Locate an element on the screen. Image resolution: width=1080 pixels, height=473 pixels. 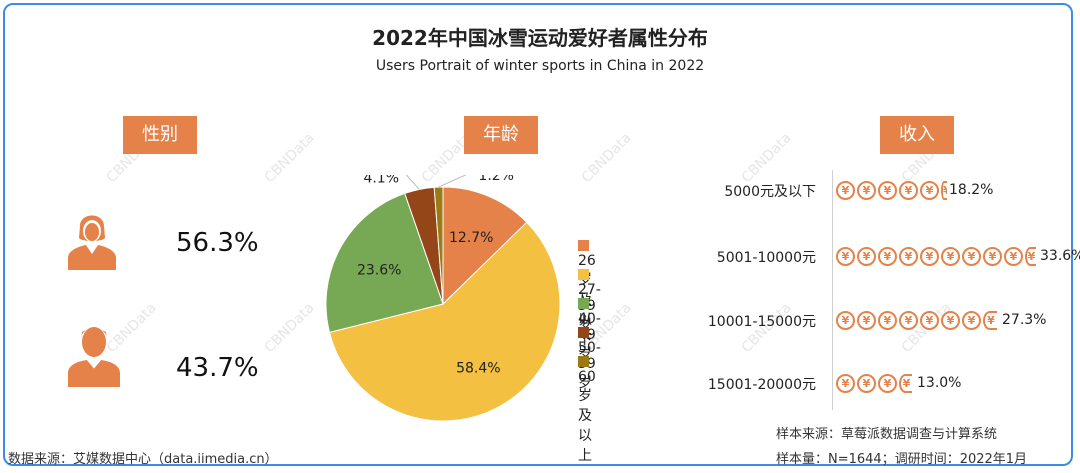
income-category-label: 5000元及以下 is located at coordinates (770, 192).